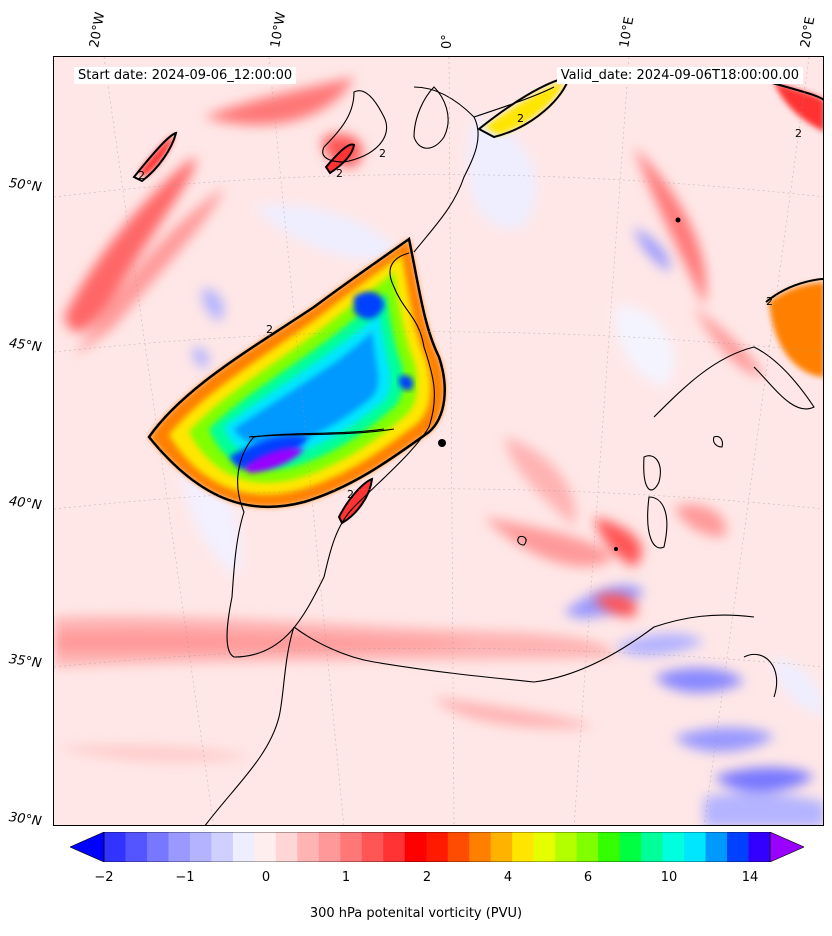  I want to click on lon-label-0: 0°, so click(447, 41).